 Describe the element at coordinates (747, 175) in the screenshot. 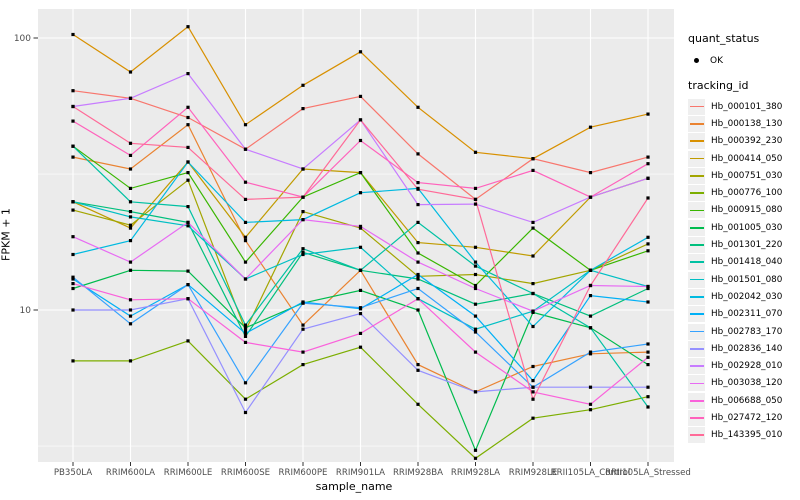

I see `legend-item-label: Hb_000751_030` at that location.